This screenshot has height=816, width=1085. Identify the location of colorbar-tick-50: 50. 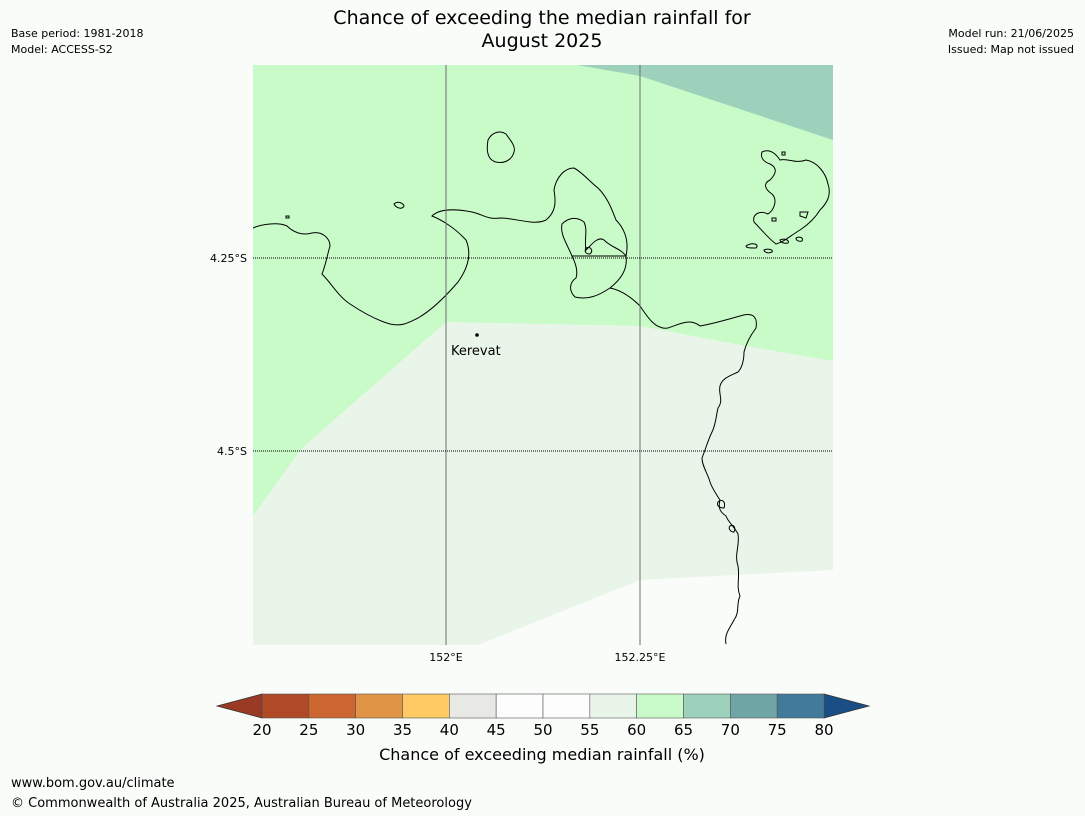
(542, 730).